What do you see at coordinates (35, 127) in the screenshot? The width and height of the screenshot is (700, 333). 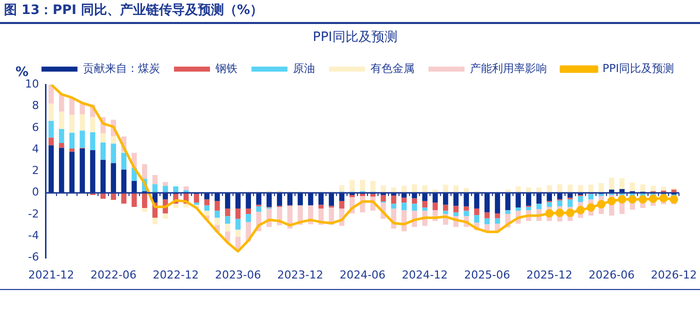 I see `y-tick-label: 6` at bounding box center [35, 127].